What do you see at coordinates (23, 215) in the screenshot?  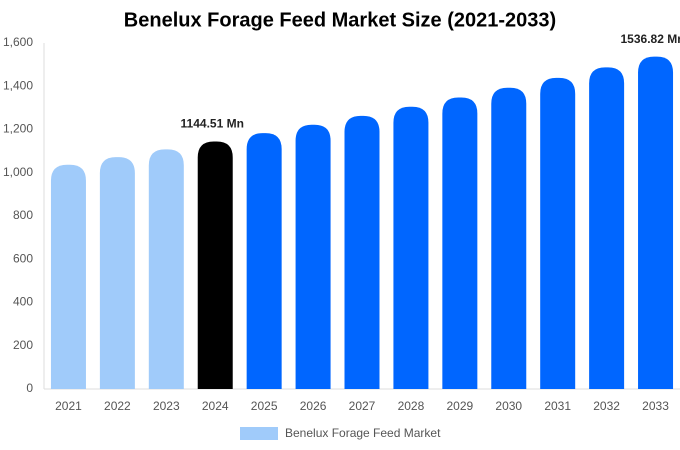 I see `y-tick-label: 800` at bounding box center [23, 215].